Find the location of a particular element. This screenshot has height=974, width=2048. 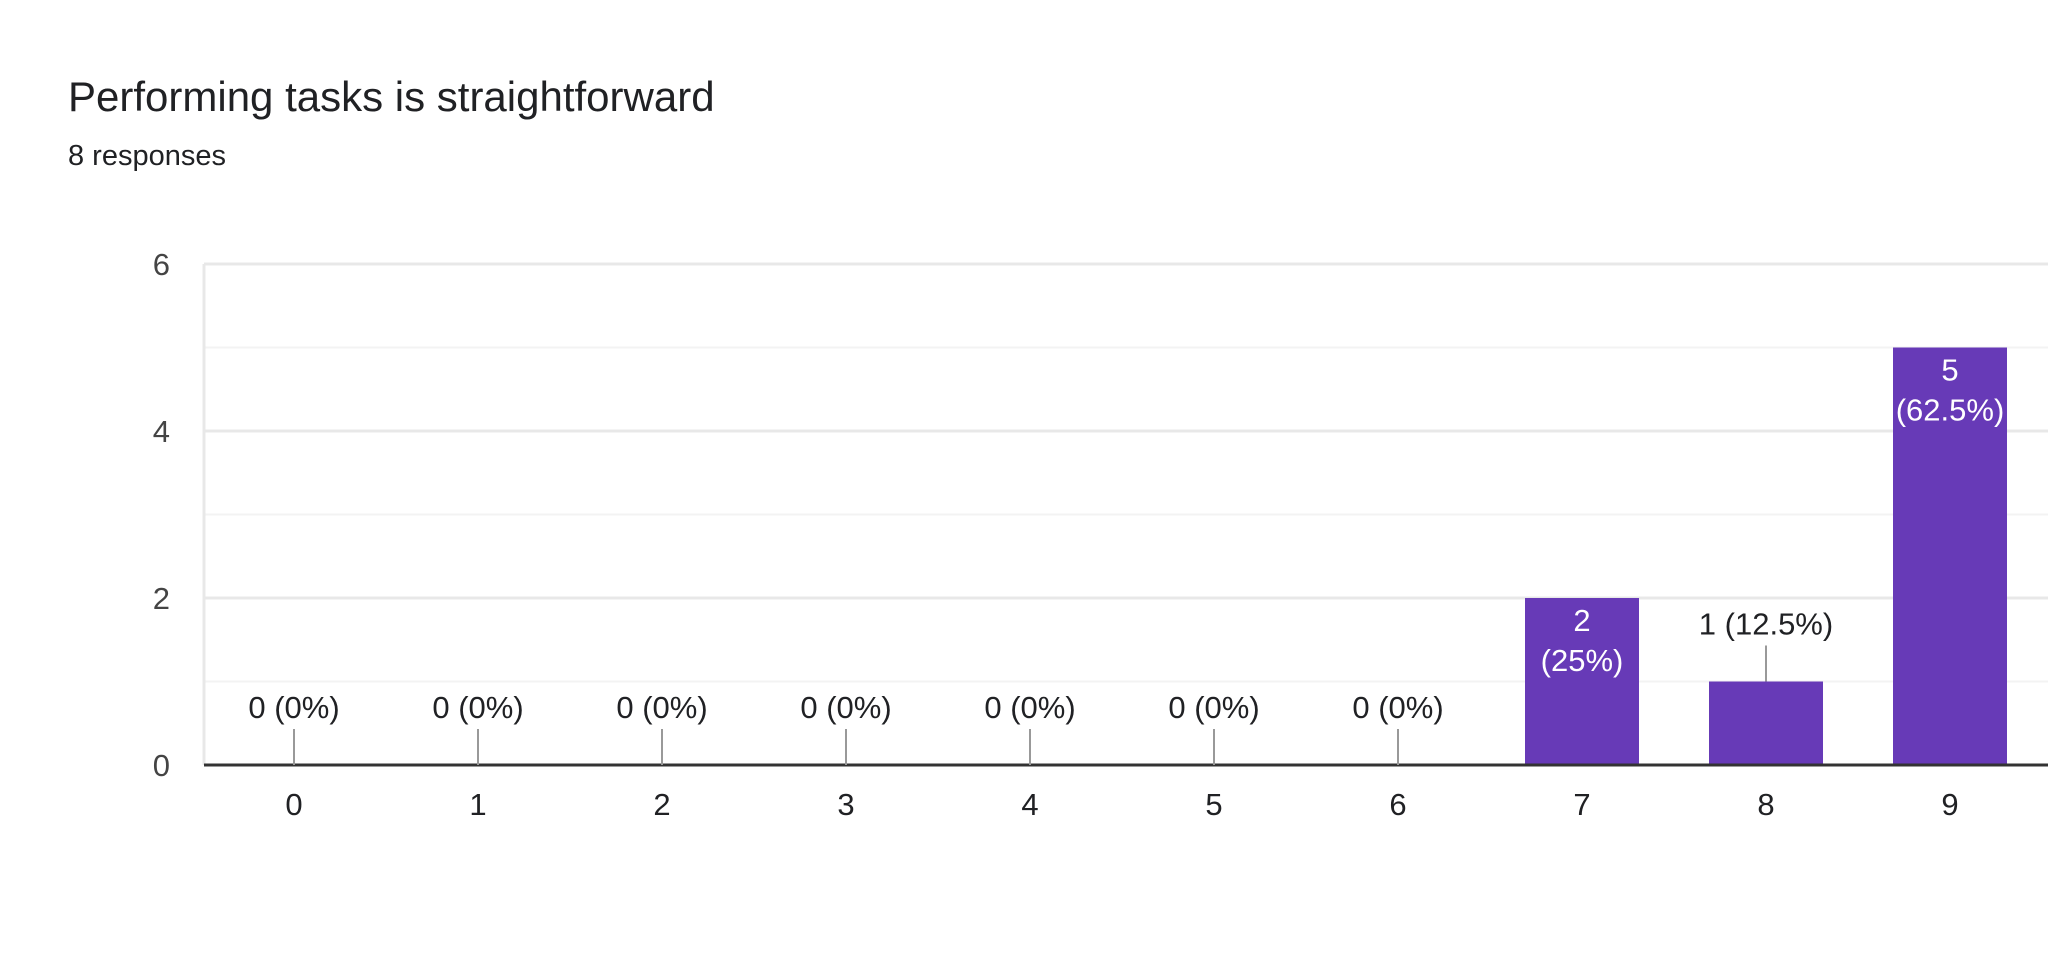

data-label: 5 is located at coordinates (1949, 370).